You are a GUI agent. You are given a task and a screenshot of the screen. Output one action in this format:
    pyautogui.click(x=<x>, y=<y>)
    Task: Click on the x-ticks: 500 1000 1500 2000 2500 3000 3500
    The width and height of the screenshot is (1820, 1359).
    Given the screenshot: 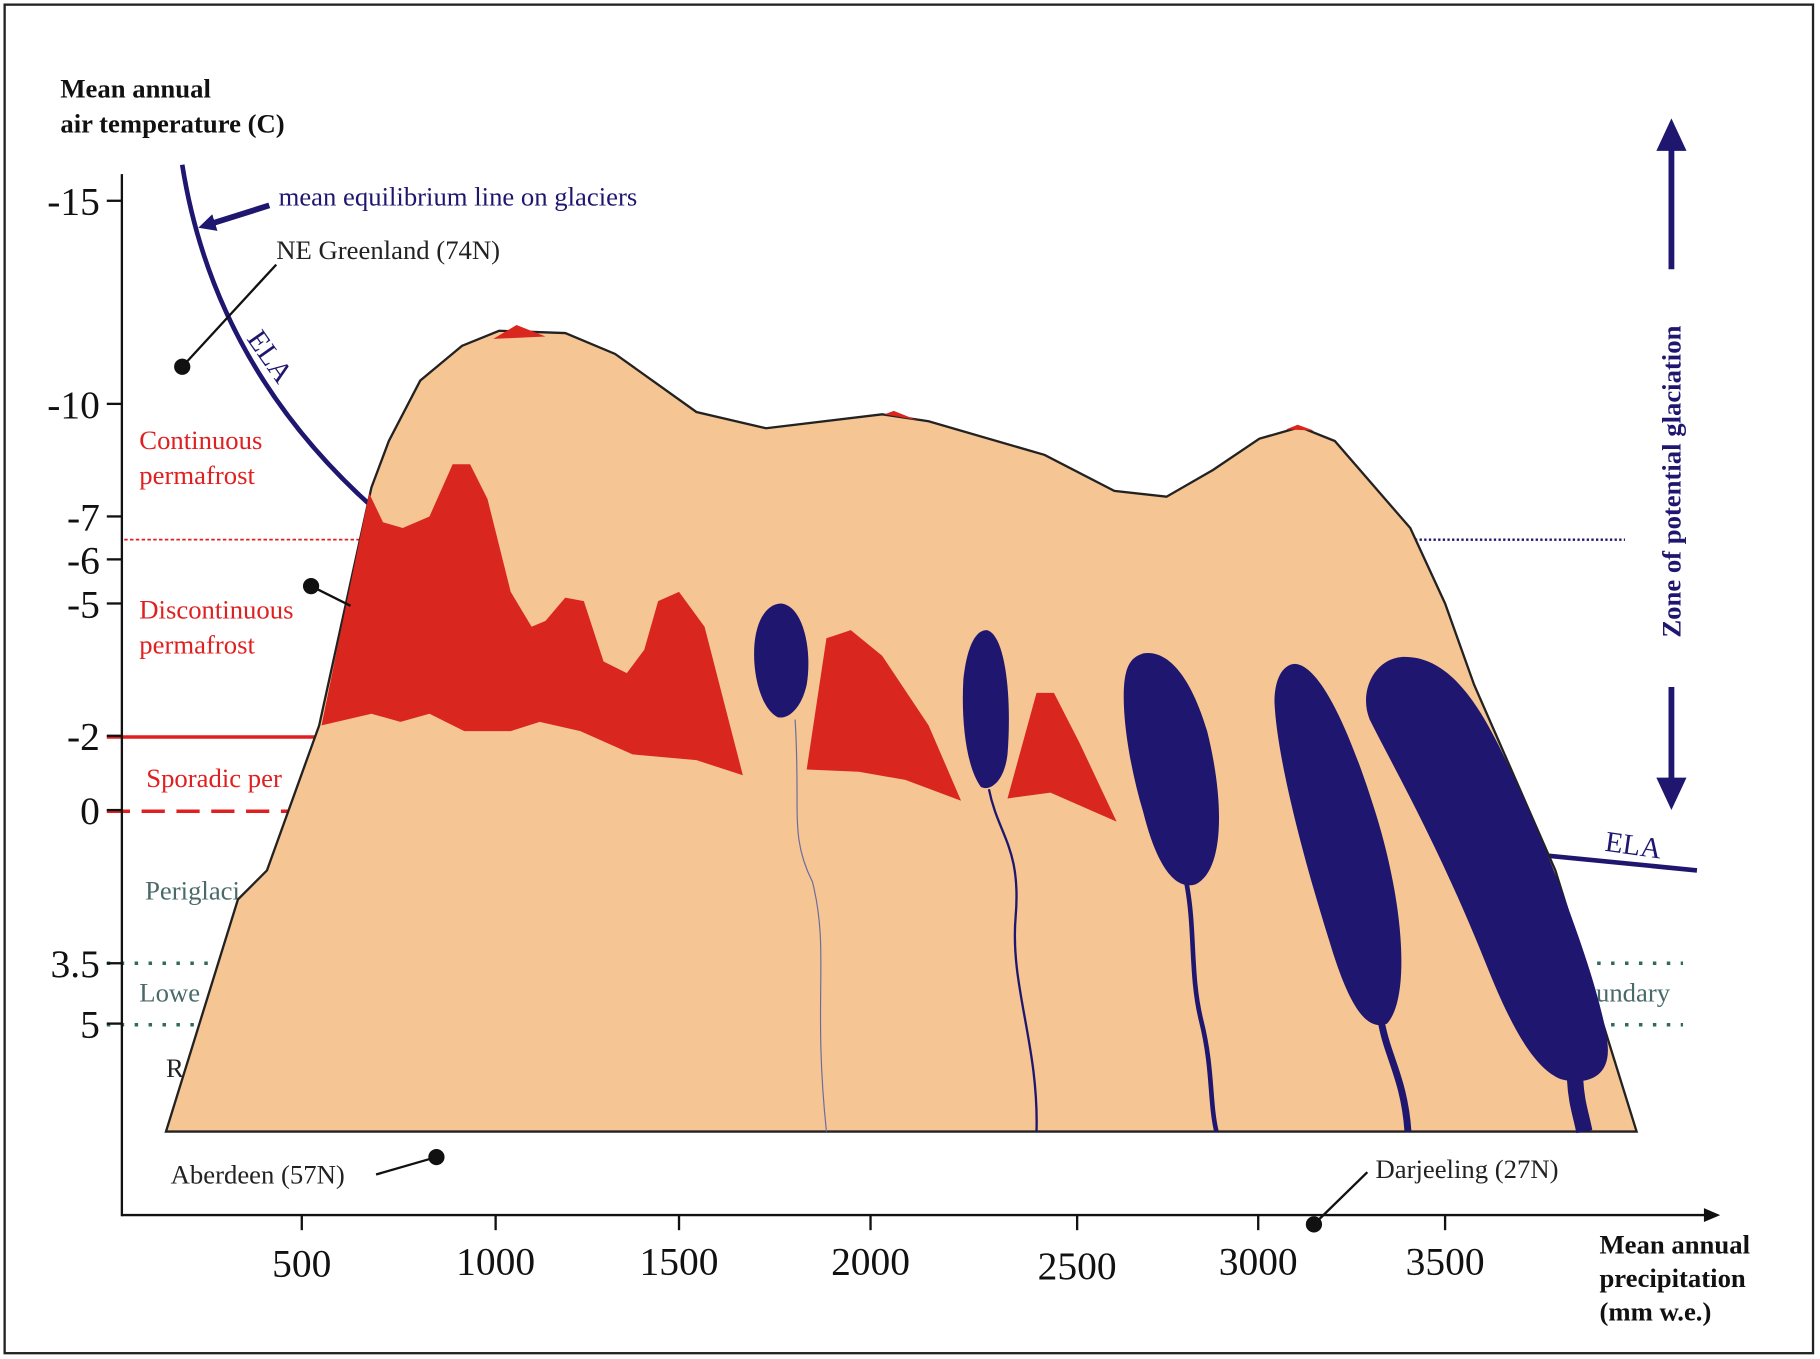 What is the action you would take?
    pyautogui.click(x=878, y=1251)
    